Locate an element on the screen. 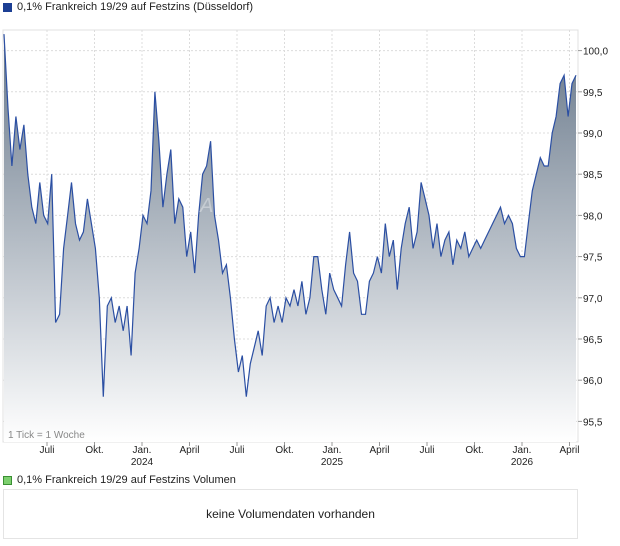 The width and height of the screenshot is (620, 546). watermark-text: AKTIEN CHECK is located at coordinates (285, 206).